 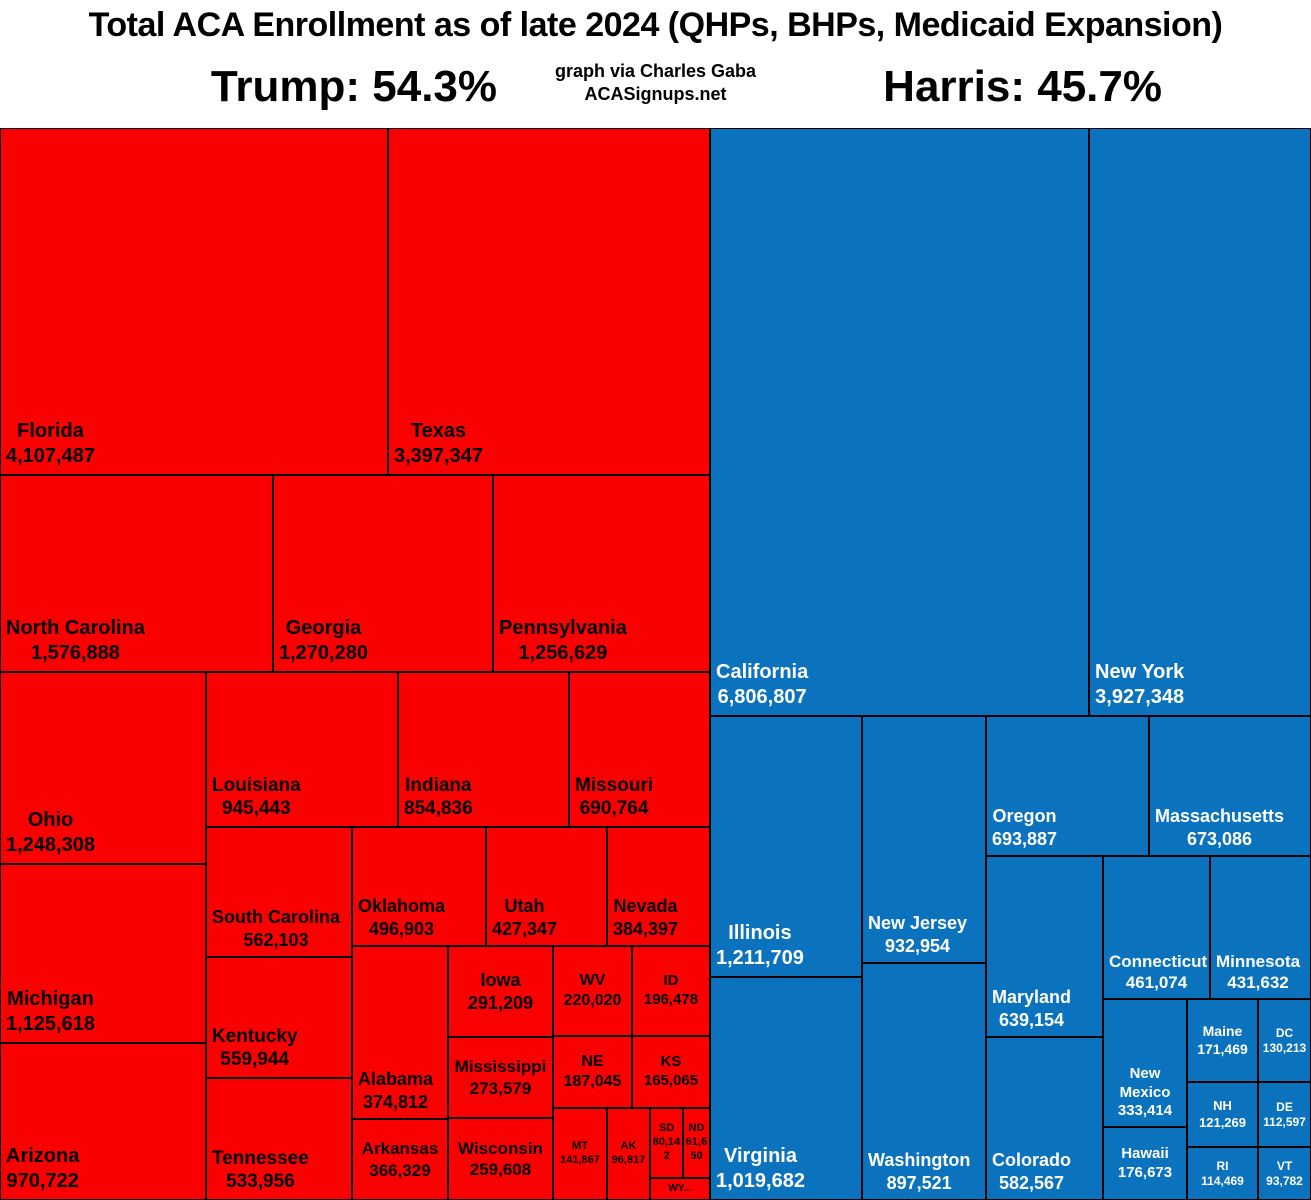 I want to click on treemap-cell-washington: Washington 897,521, so click(x=924, y=1081).